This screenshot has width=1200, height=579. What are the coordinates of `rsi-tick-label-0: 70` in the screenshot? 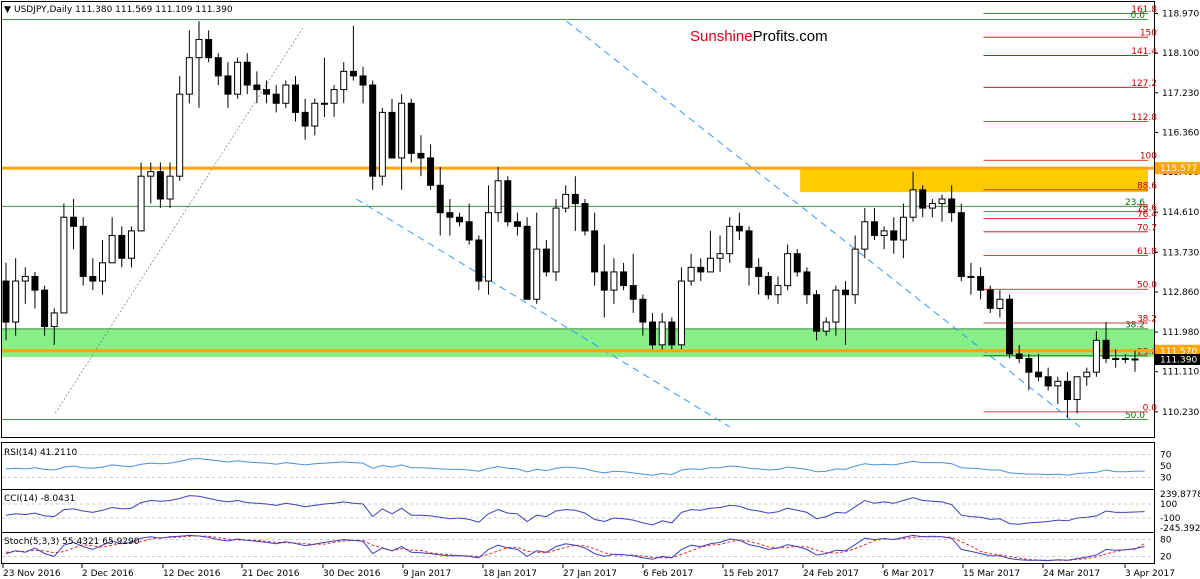 It's located at (1166, 456).